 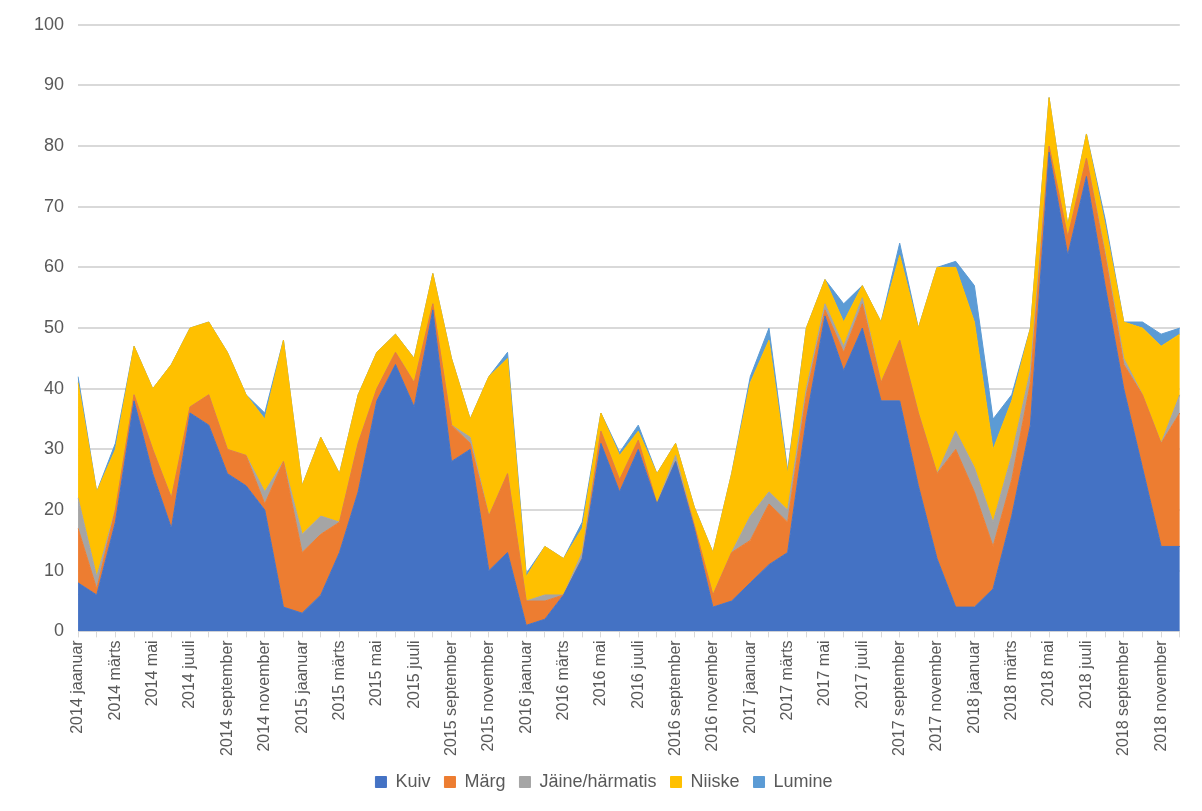 What do you see at coordinates (189, 674) in the screenshot?
I see `x-tick-label: 2014 juuli` at bounding box center [189, 674].